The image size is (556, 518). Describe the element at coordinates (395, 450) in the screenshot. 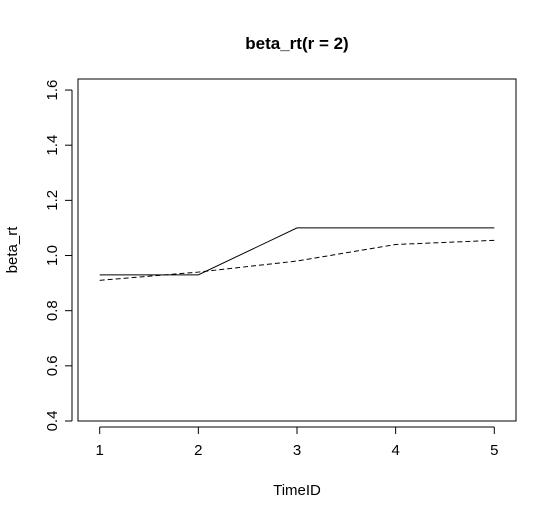

I see `x-tick-label: 4` at that location.